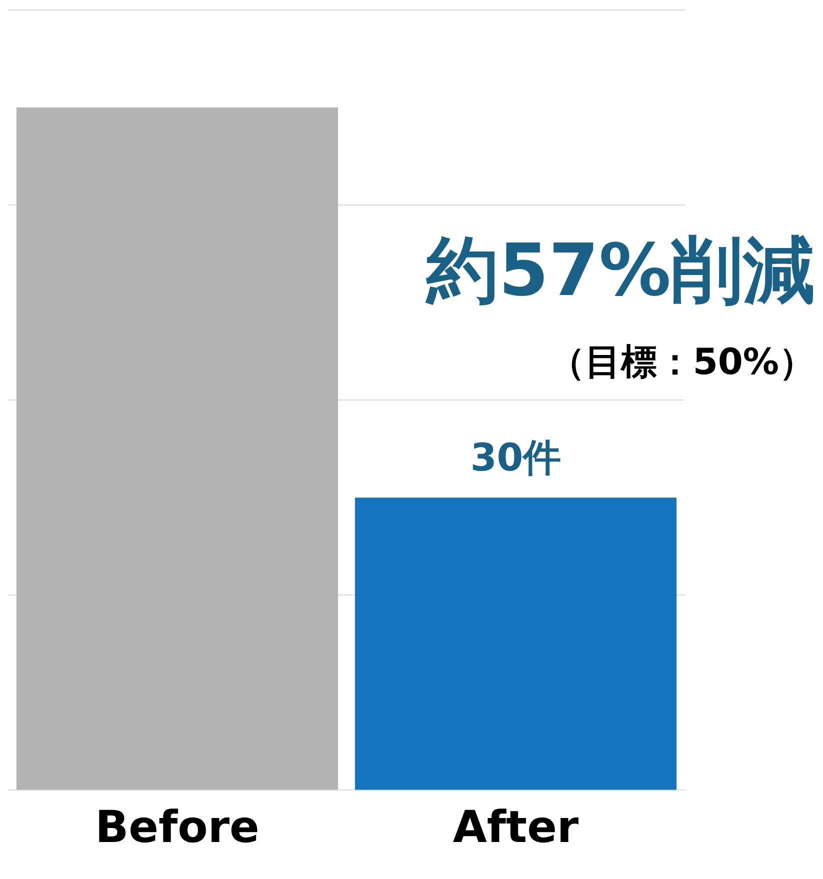  What do you see at coordinates (620, 270) in the screenshot?
I see `annotation: 約57%削減` at bounding box center [620, 270].